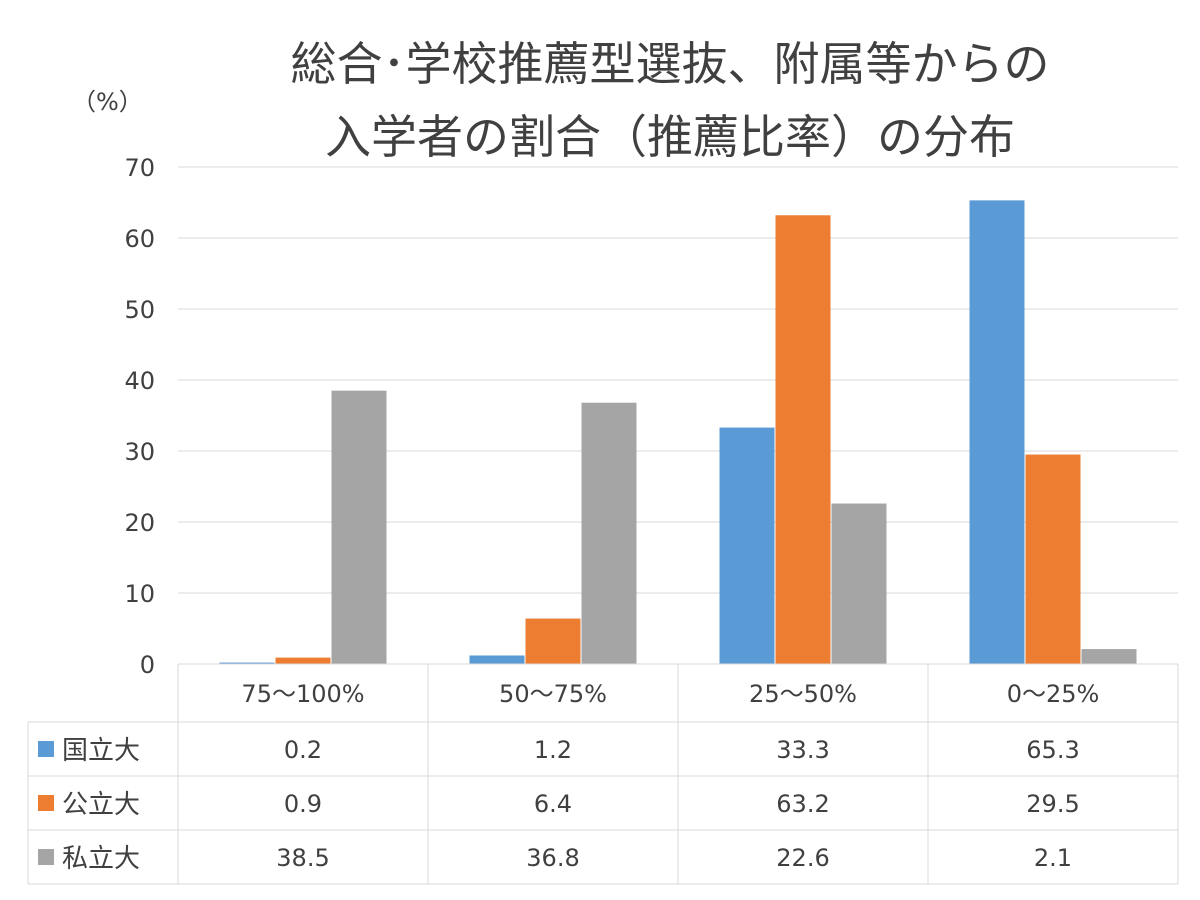  I want to click on data-label: 38.5, so click(302, 858).